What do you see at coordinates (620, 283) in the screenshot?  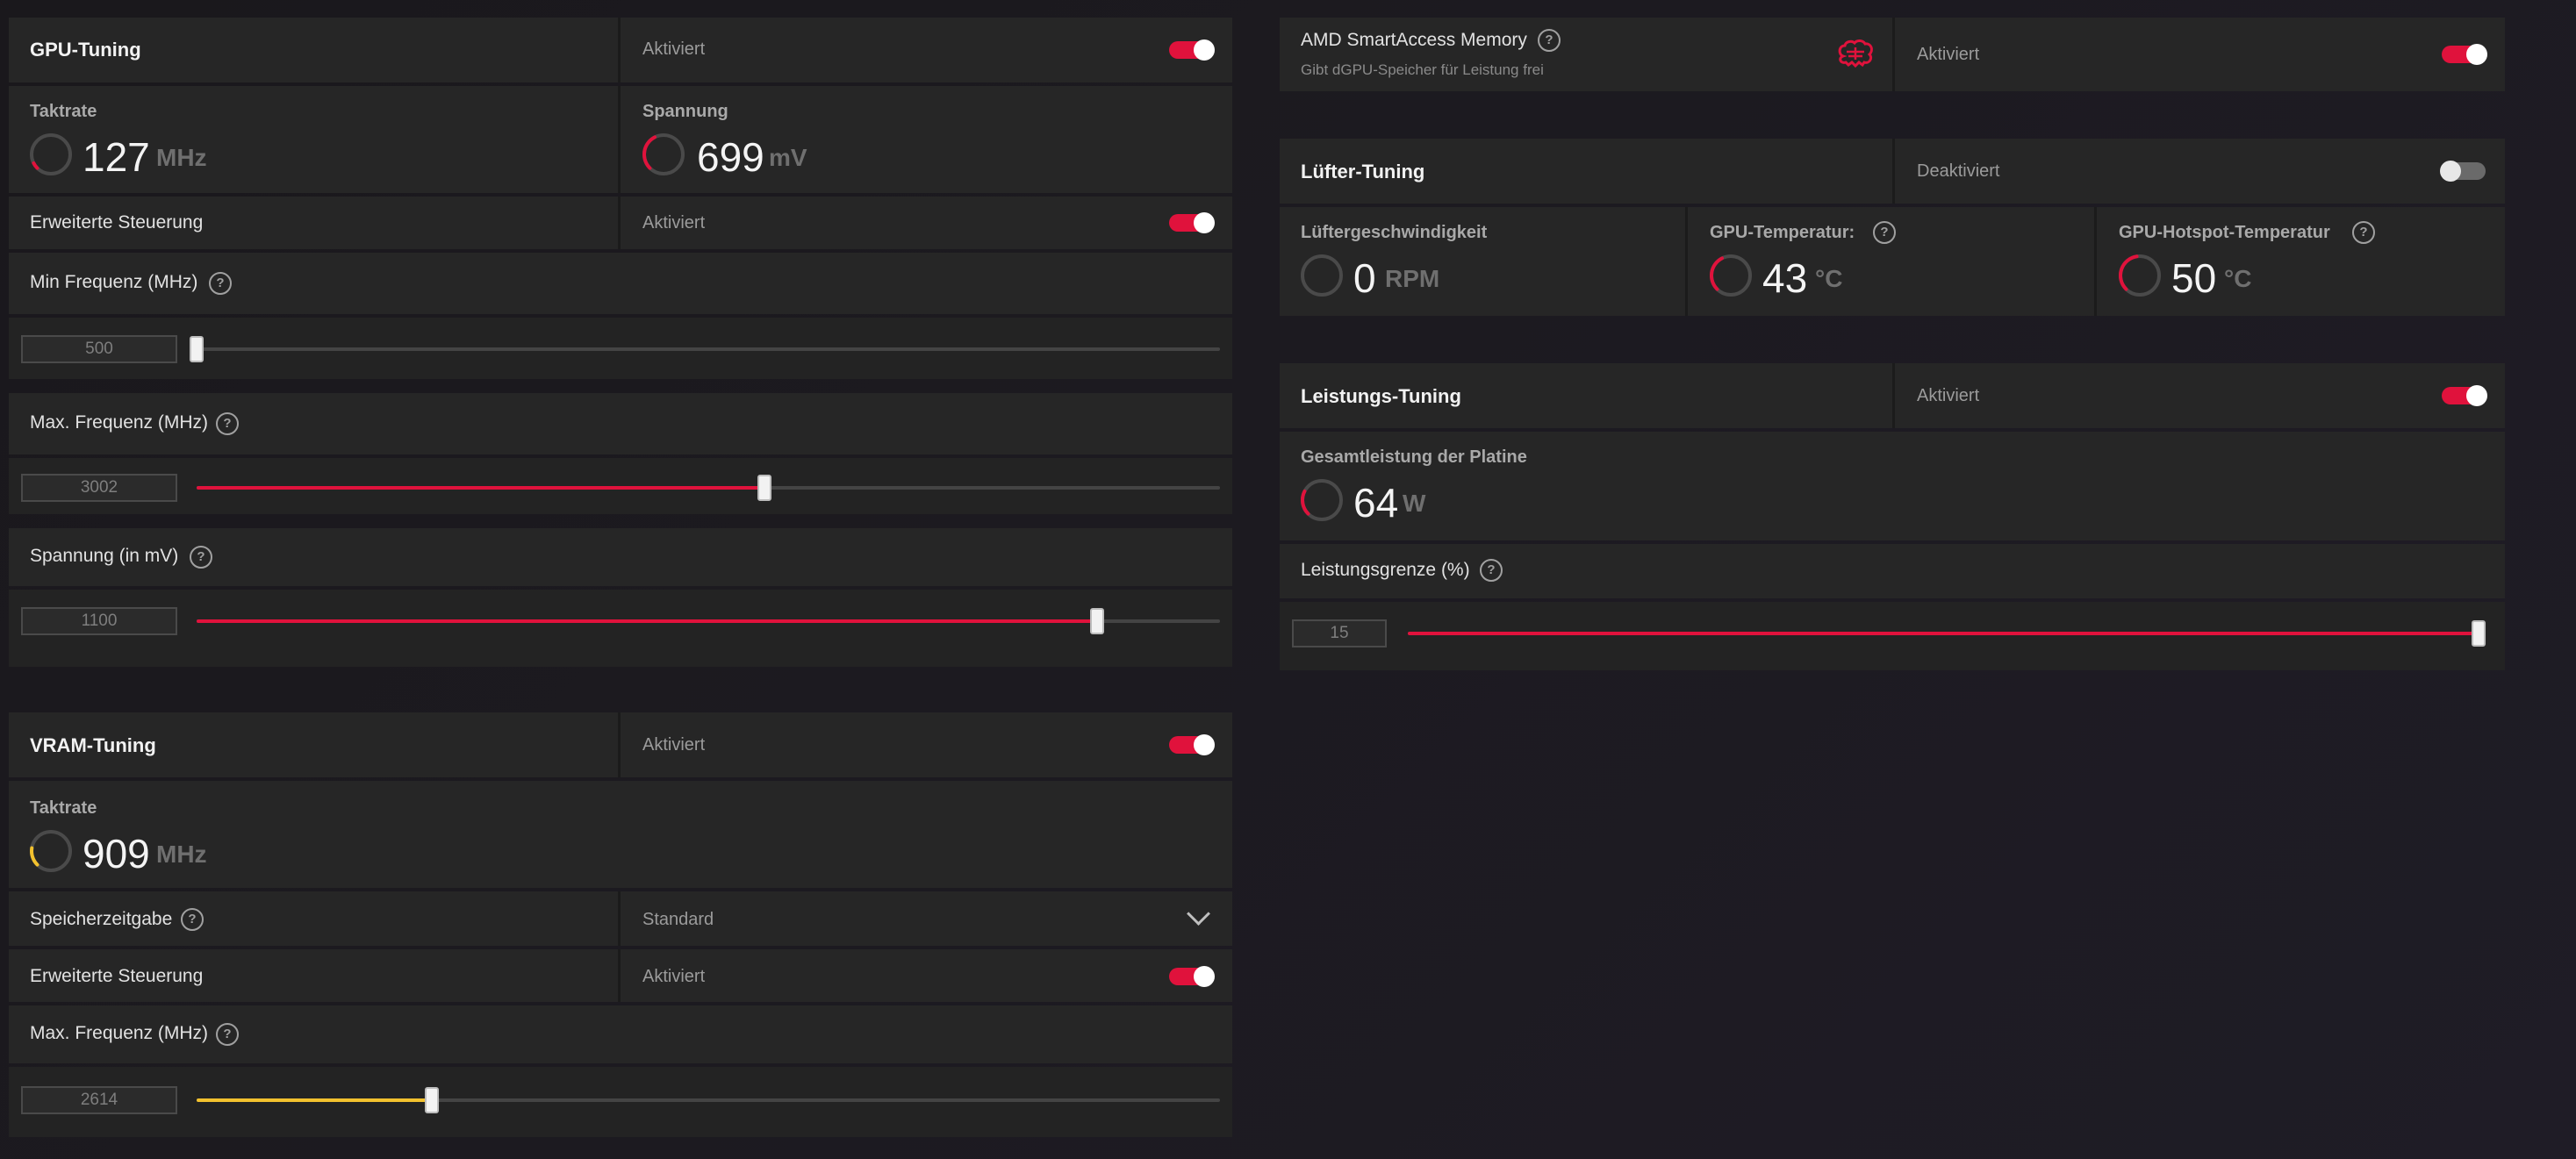 I see `min-freq-label-row: Min Frequenz (MHz) ?` at bounding box center [620, 283].